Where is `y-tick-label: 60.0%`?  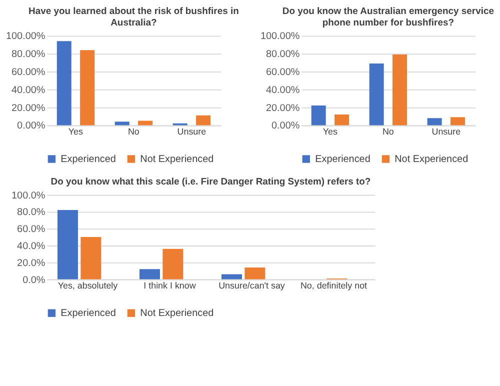
y-tick-label: 60.0% is located at coordinates (31, 230).